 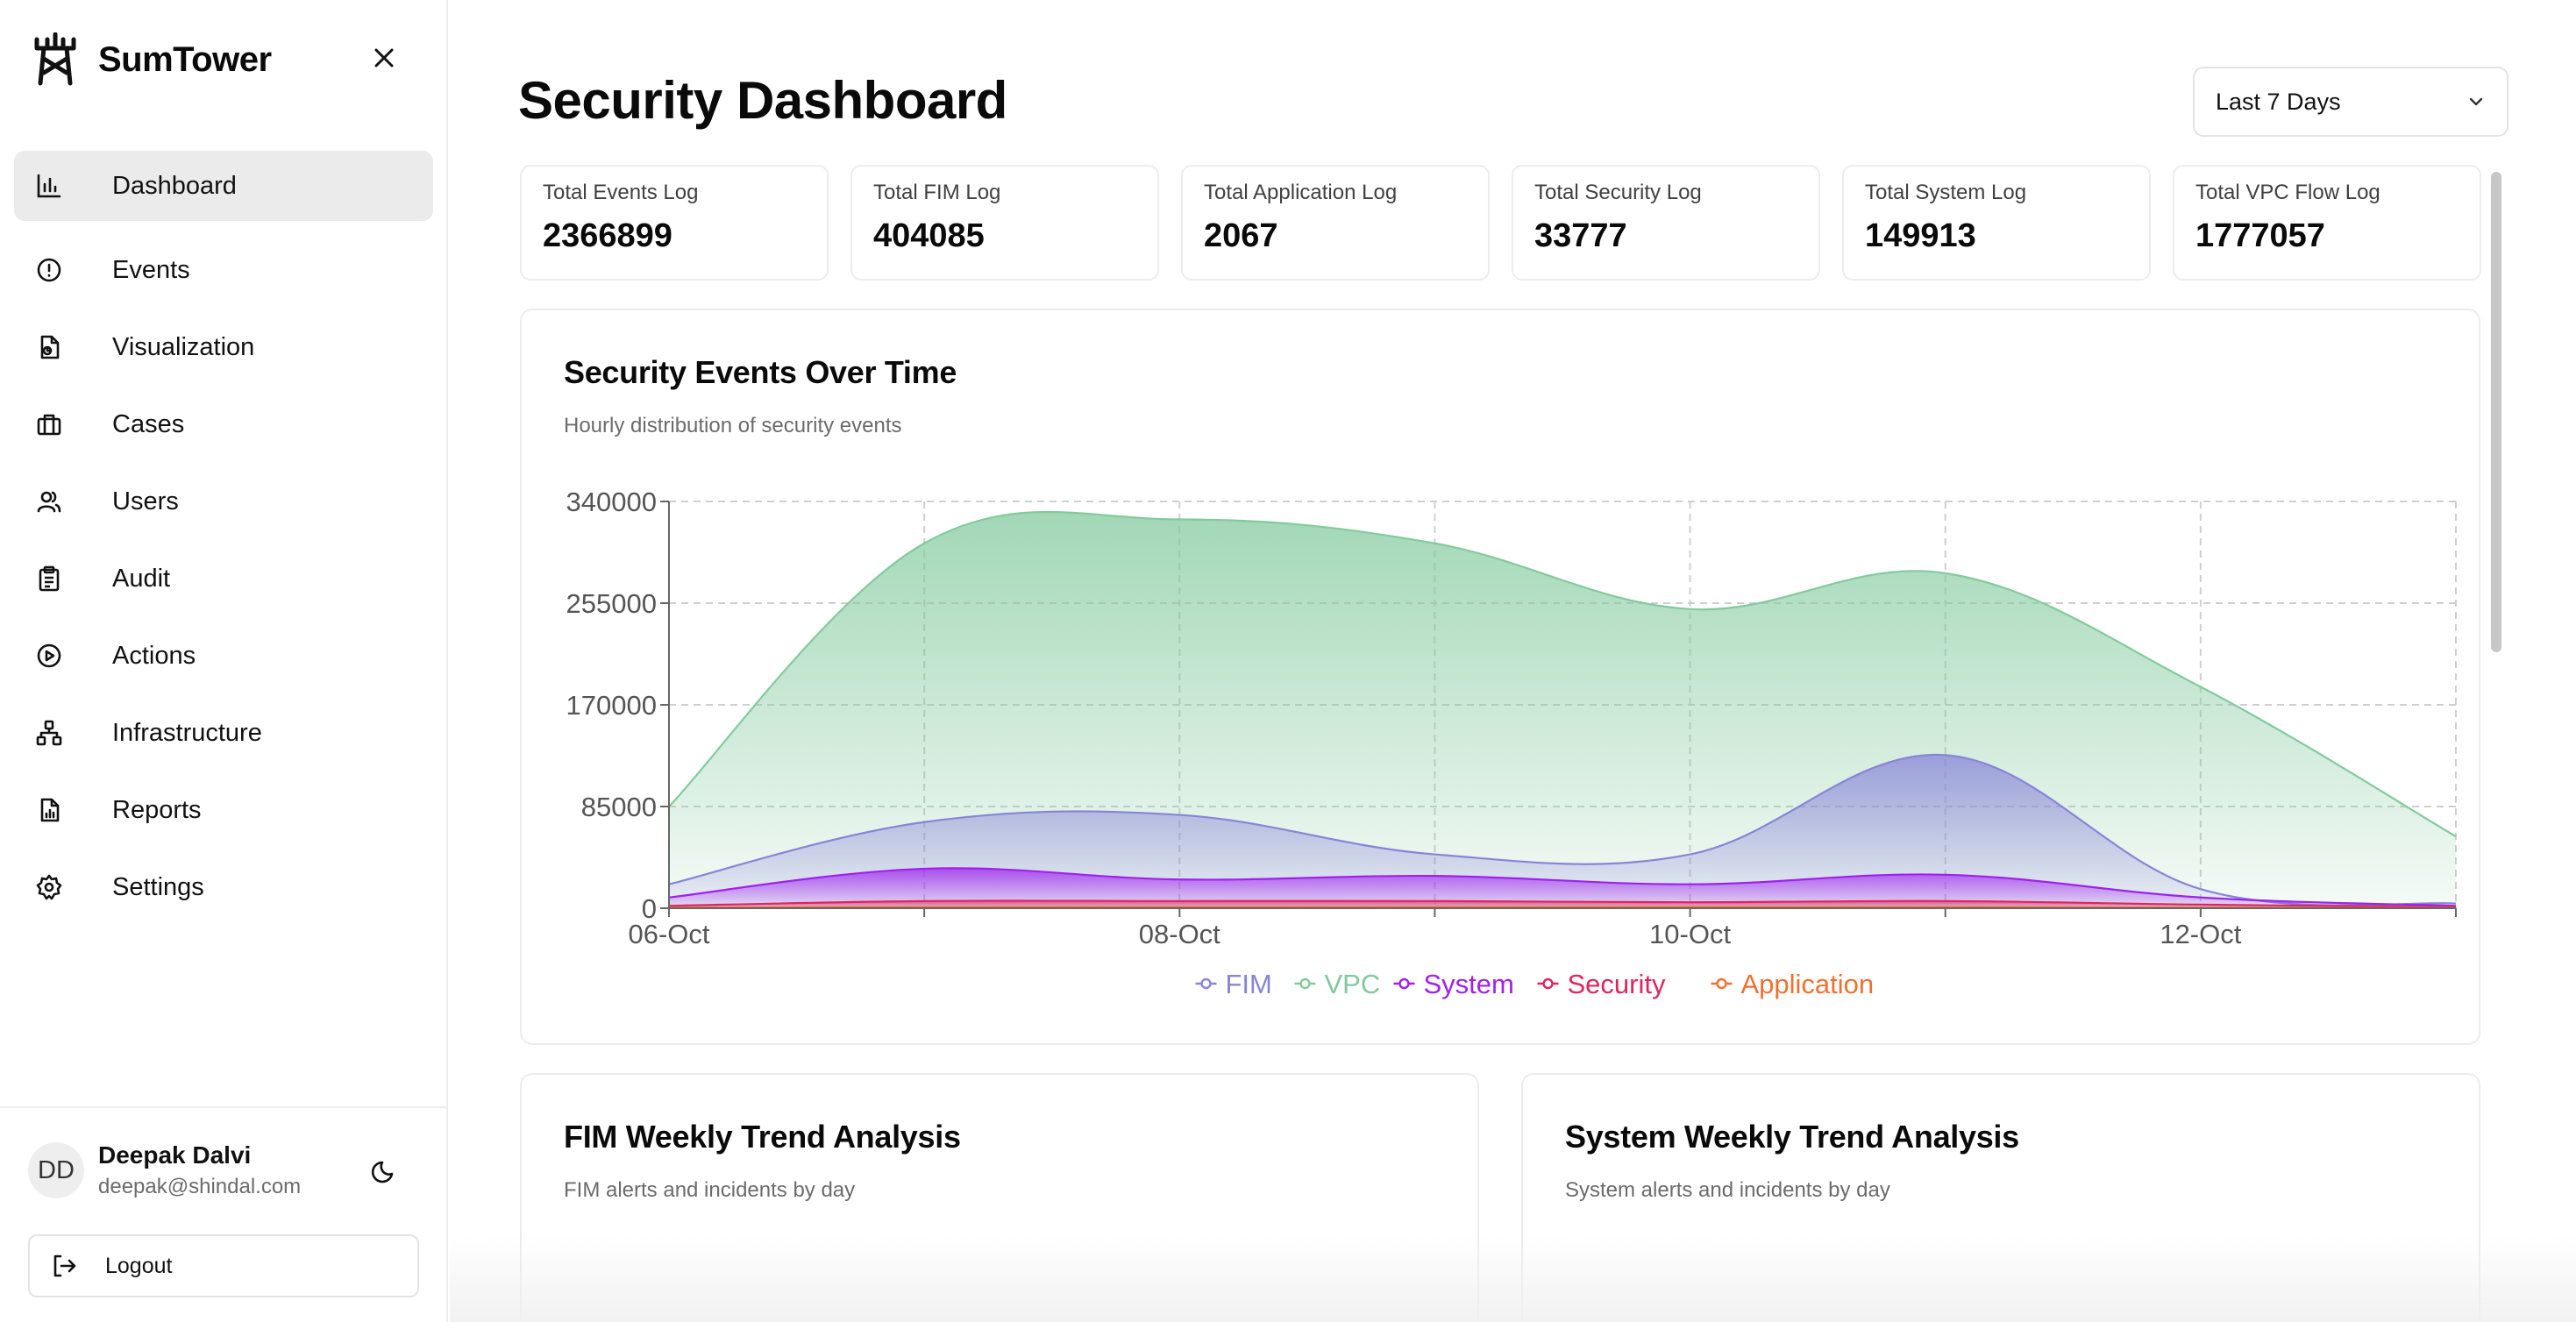 I want to click on user-profile: DD Deepak Dalvi deepak@shindal.com, so click(x=164, y=1170).